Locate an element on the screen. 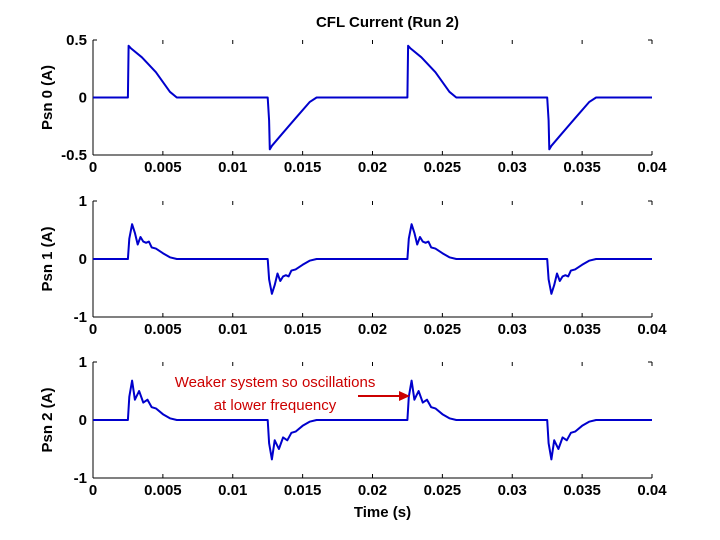 This screenshot has width=720, height=540. y-axis-label: Psn 2 (A) is located at coordinates (47, 419).